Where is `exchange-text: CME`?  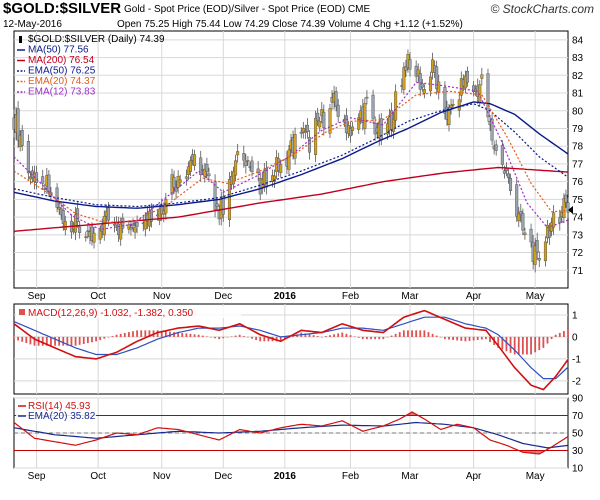
exchange-text: CME is located at coordinates (359, 9).